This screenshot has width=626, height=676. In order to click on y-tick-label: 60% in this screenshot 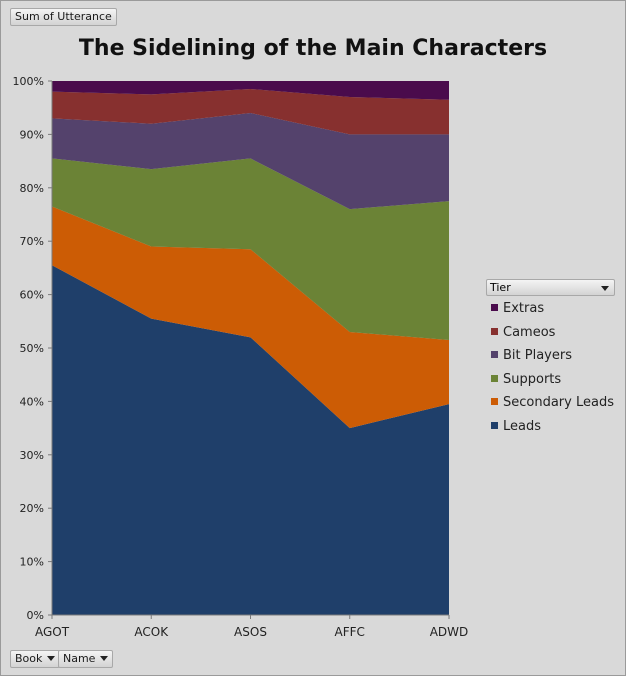, I will do `click(32, 295)`.